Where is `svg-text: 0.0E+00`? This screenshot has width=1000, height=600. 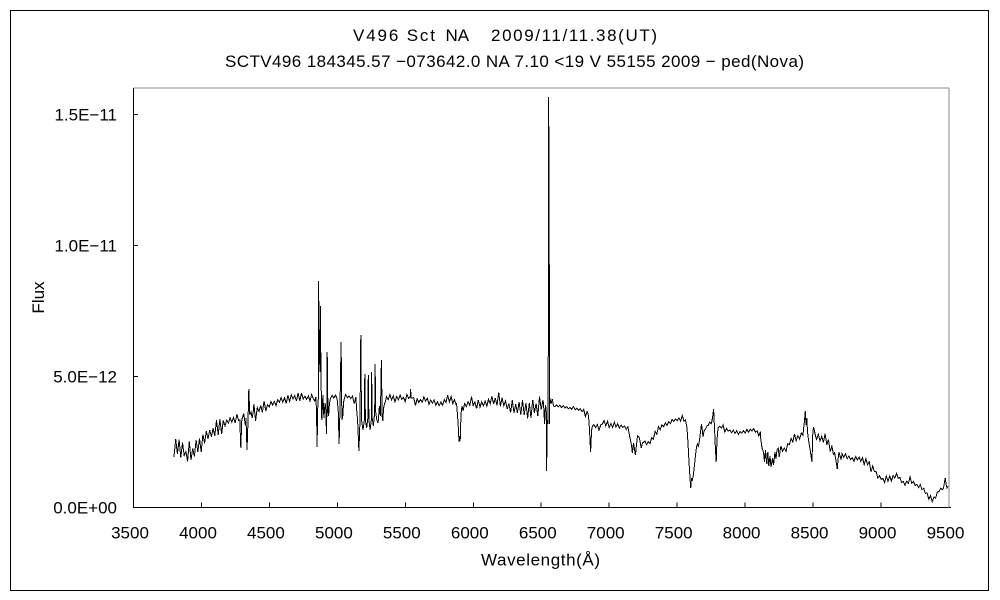
svg-text: 0.0E+00 is located at coordinates (85, 508).